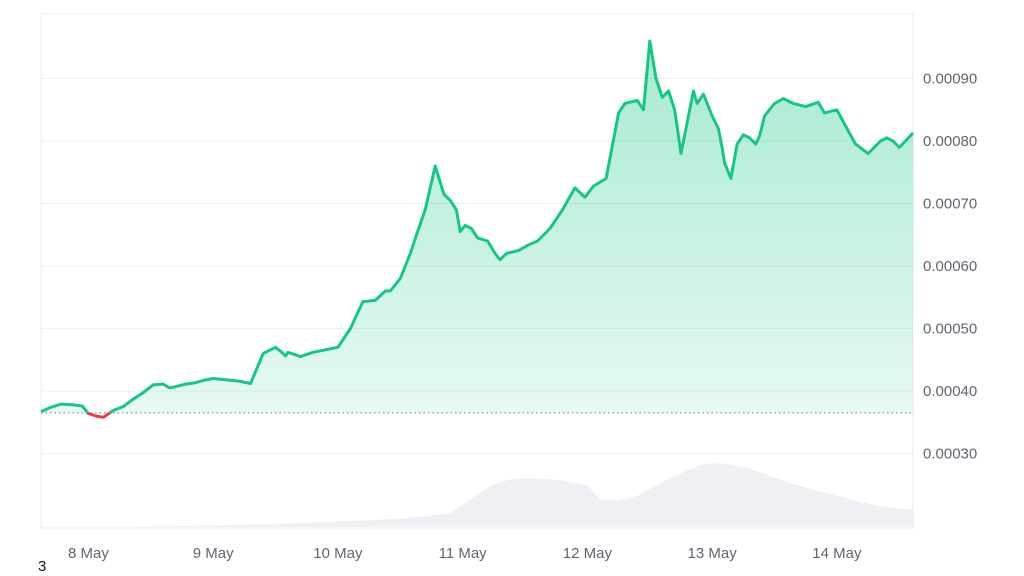 This screenshot has height=576, width=1024. Describe the element at coordinates (88, 553) in the screenshot. I see `x-tick-label: 8 May` at that location.